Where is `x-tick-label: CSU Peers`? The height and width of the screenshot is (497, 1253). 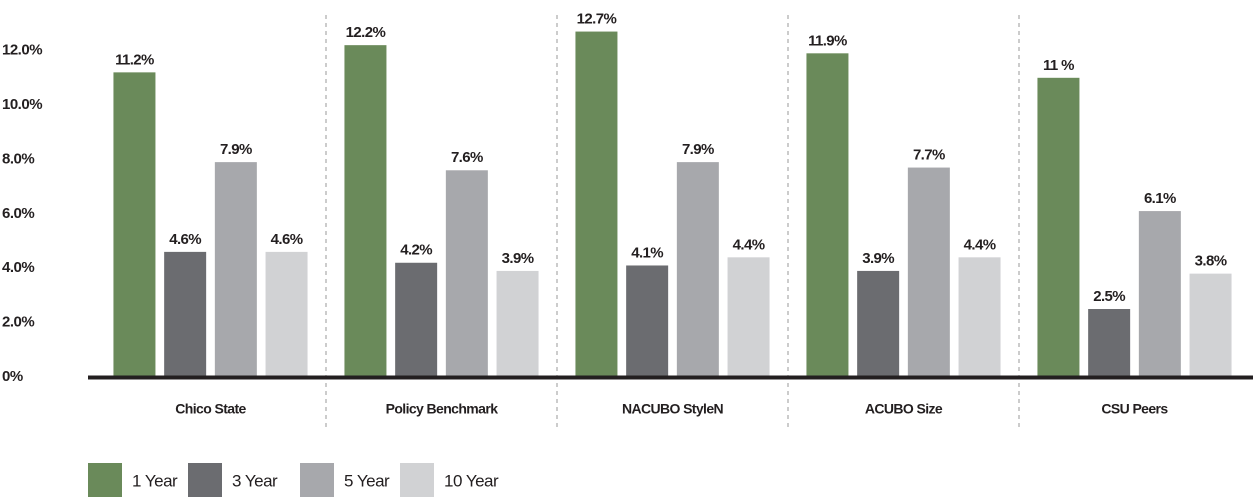 x-tick-label: CSU Peers is located at coordinates (1134, 409).